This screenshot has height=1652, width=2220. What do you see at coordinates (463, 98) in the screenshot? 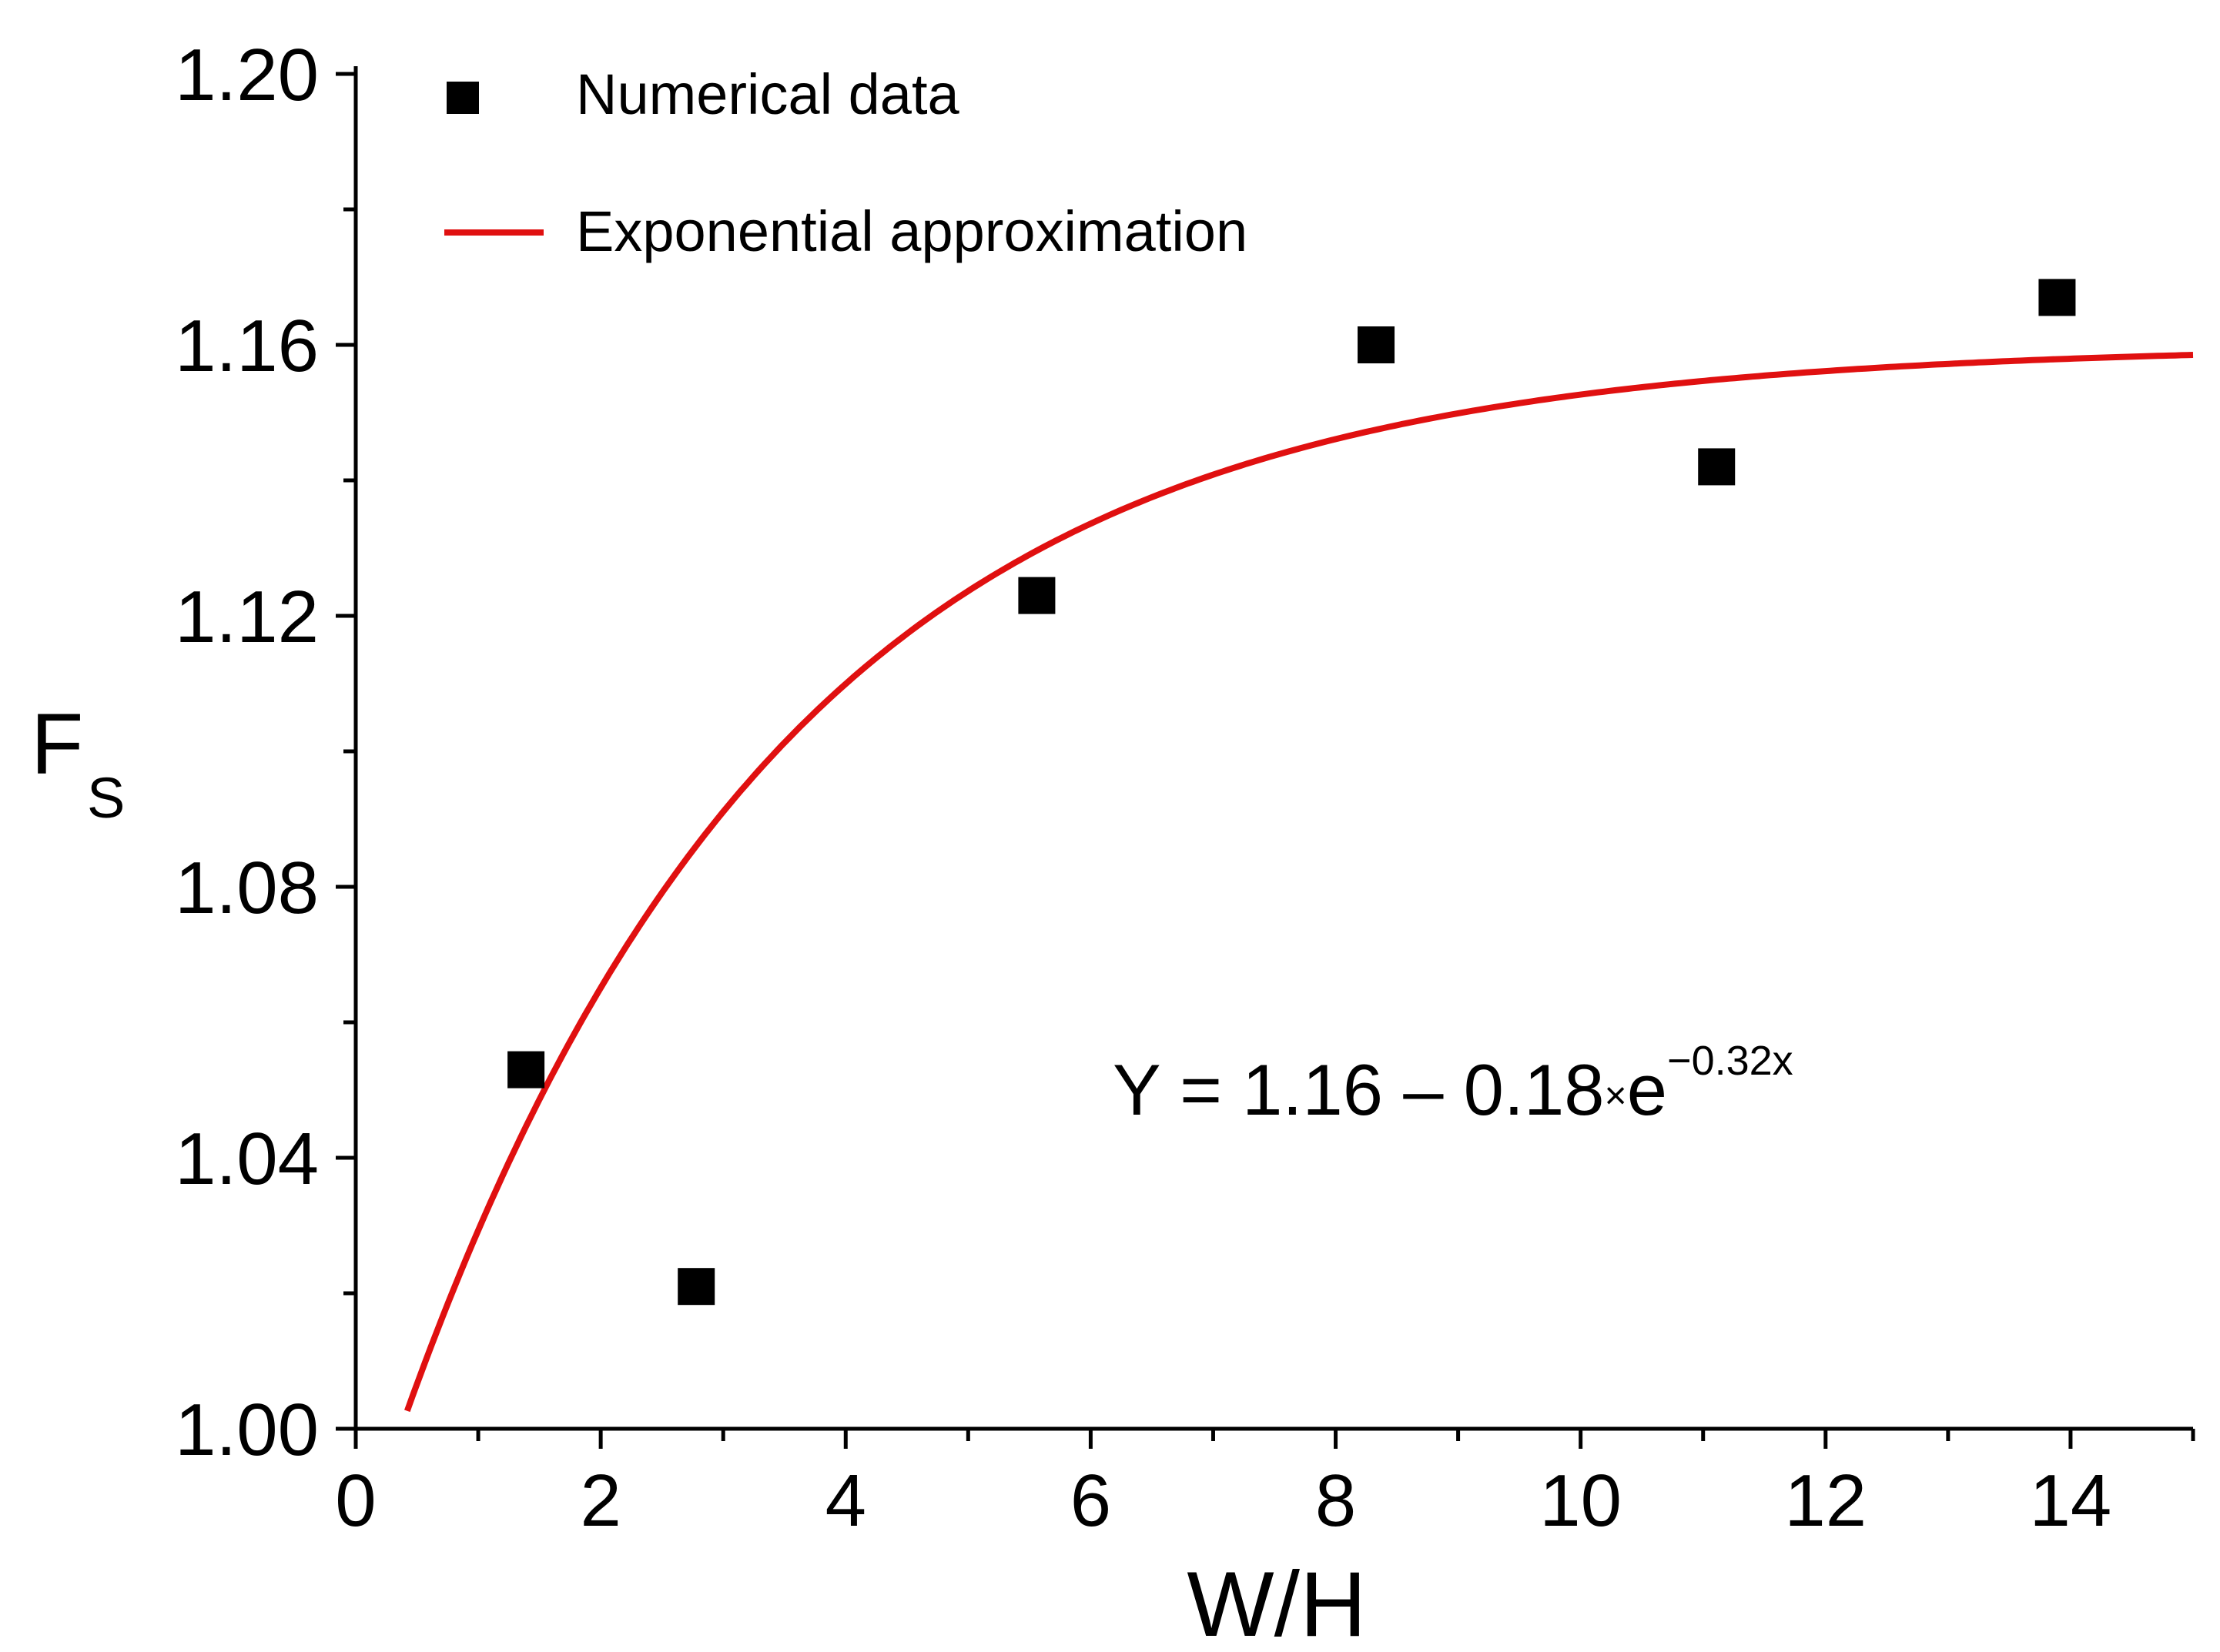
I see `legend-marker-numerical-data` at bounding box center [463, 98].